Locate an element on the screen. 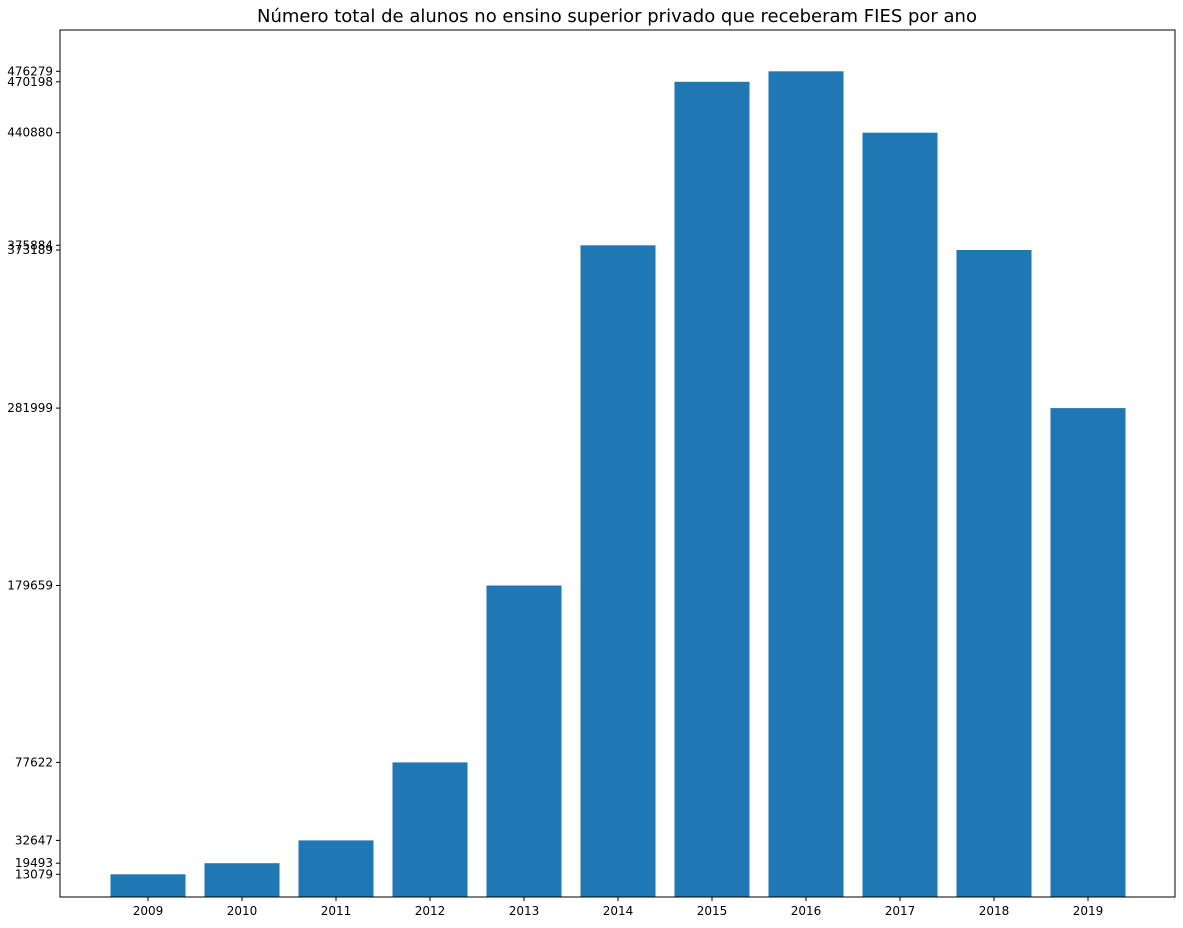 The image size is (1183, 928). bar-2017 is located at coordinates (900, 514).